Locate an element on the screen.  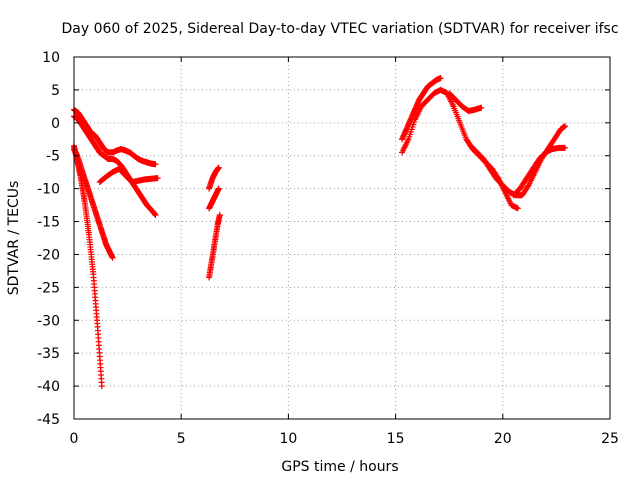
y-tick-label: 0 is located at coordinates (55, 124).